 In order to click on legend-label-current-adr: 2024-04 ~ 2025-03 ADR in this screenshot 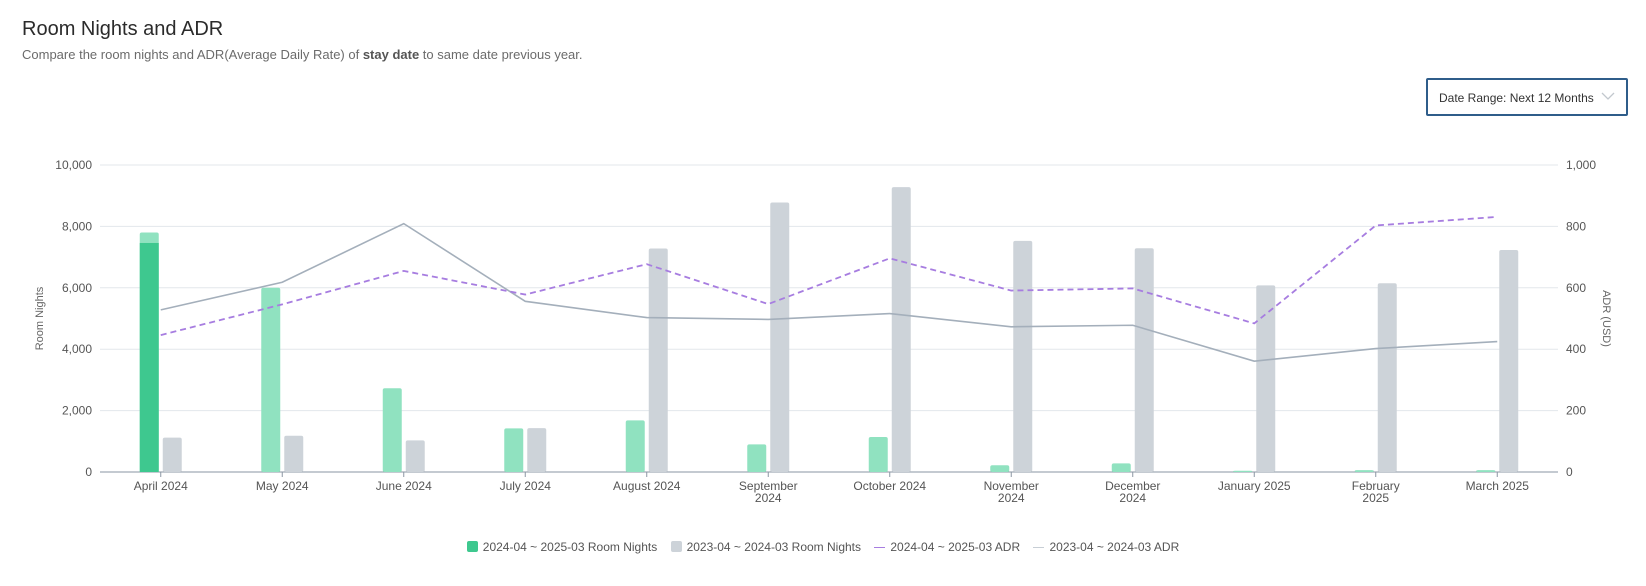, I will do `click(955, 547)`.